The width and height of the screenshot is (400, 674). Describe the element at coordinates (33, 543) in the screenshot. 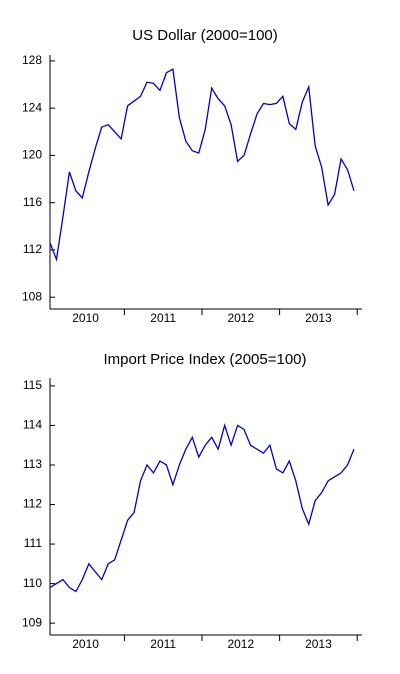

I see `y-tick-label: 111` at that location.